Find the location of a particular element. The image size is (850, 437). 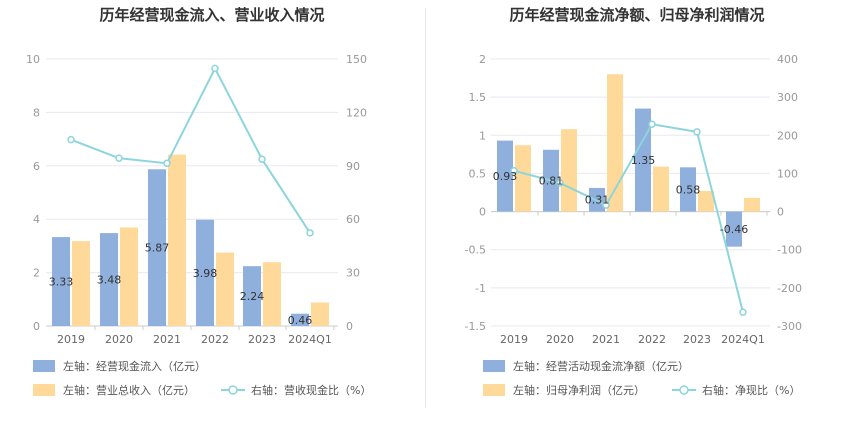

chart1-left-tick-label: 6 is located at coordinates (36, 166).